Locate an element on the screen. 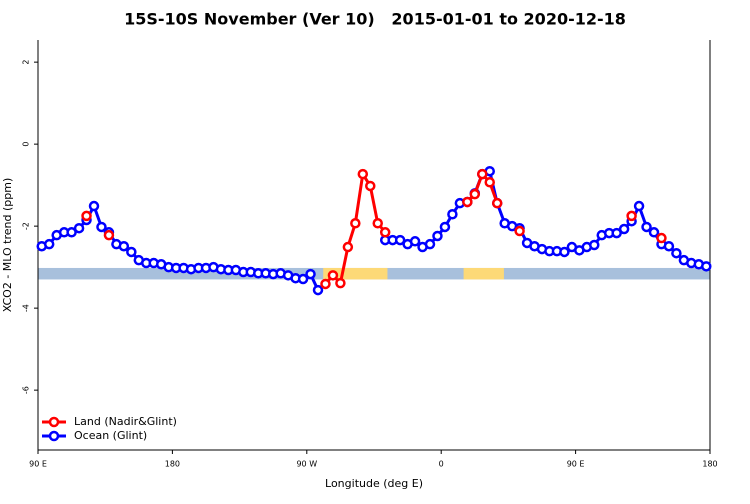  x-tick-label: 90 W is located at coordinates (306, 464).